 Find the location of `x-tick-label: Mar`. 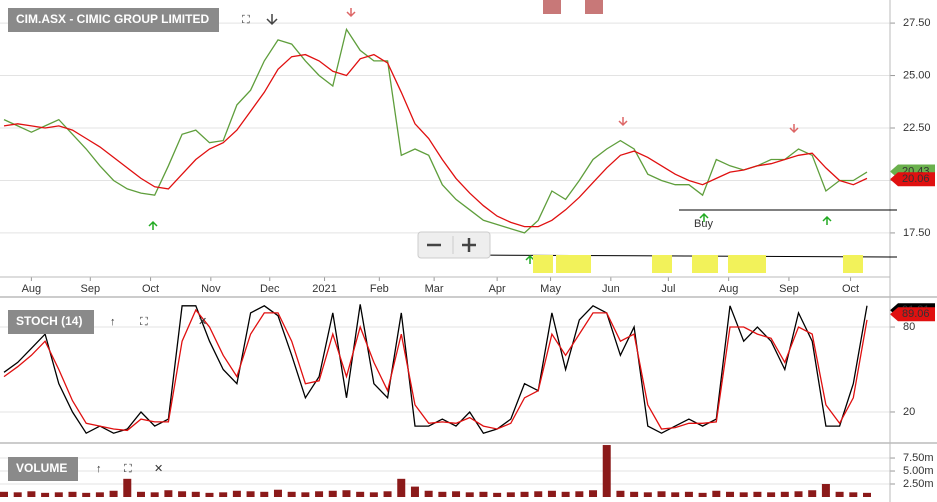

x-tick-label: Mar is located at coordinates (434, 289).